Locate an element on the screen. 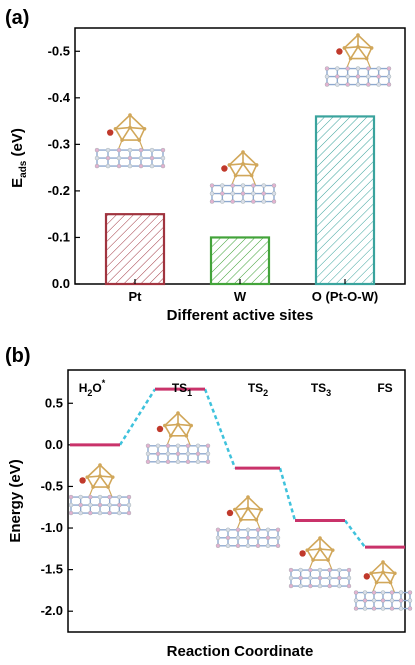  panel-a-y-tick-label: -0.1 is located at coordinates (59, 236).